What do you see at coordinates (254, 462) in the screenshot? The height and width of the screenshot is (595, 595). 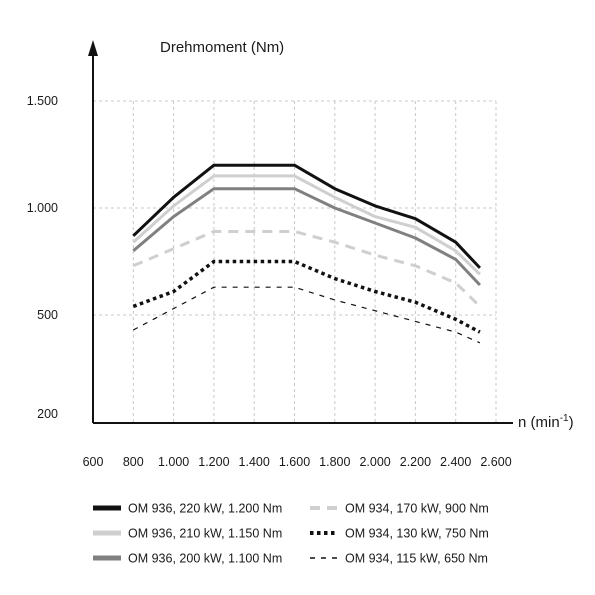 I see `x-tick-label-1400: 1.400` at bounding box center [254, 462].